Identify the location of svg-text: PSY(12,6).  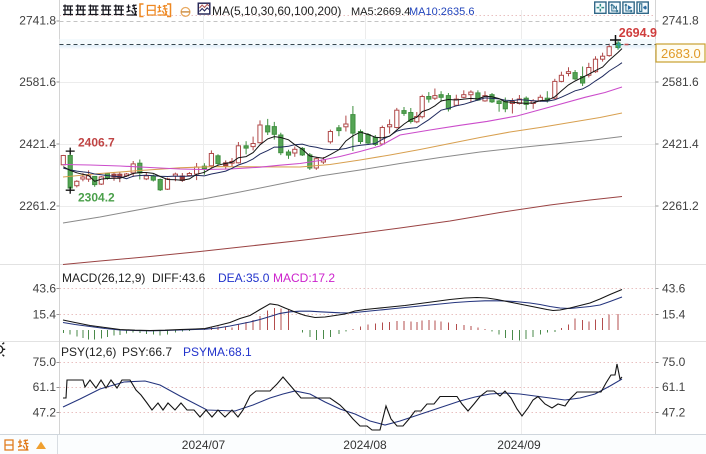
(88, 352).